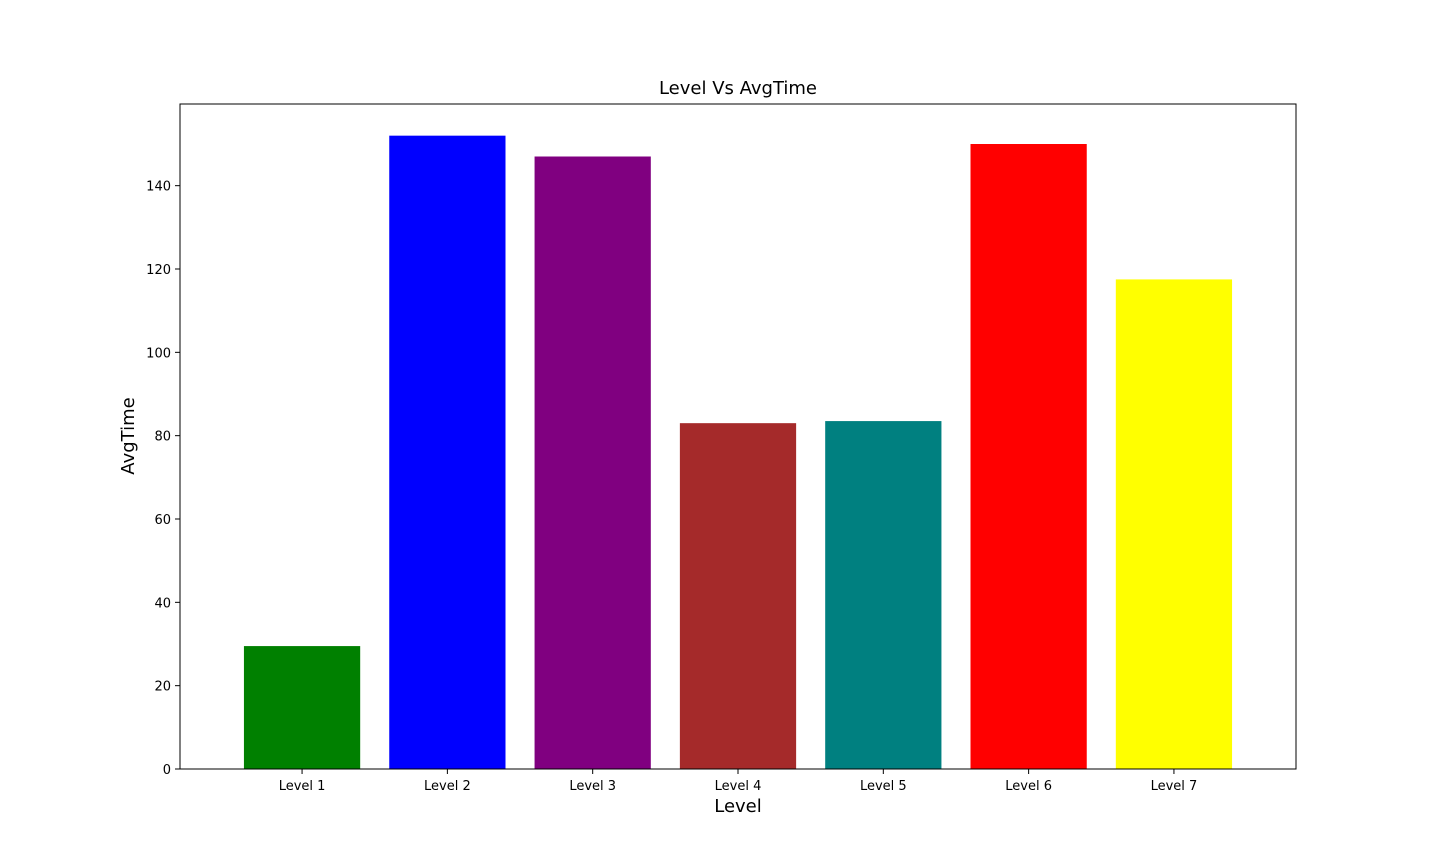  I want to click on y-tick-label: 60, so click(162, 520).